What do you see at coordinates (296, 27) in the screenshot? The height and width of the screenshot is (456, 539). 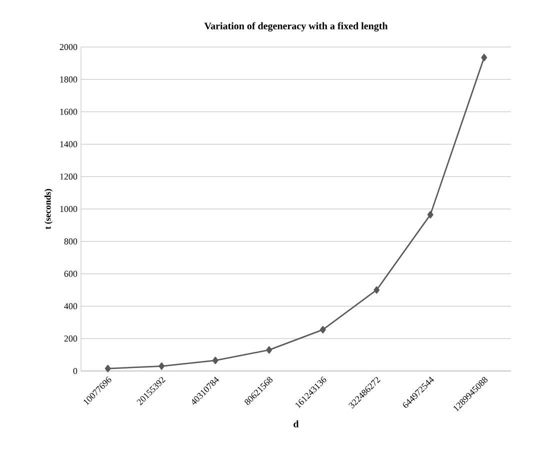 I see `chart-title: Variation of degeneracy with a fixed length` at bounding box center [296, 27].